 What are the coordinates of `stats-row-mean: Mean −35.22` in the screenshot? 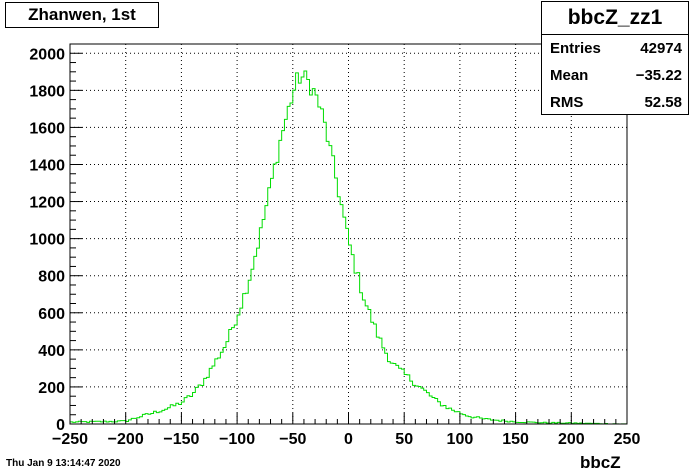 It's located at (615, 75).